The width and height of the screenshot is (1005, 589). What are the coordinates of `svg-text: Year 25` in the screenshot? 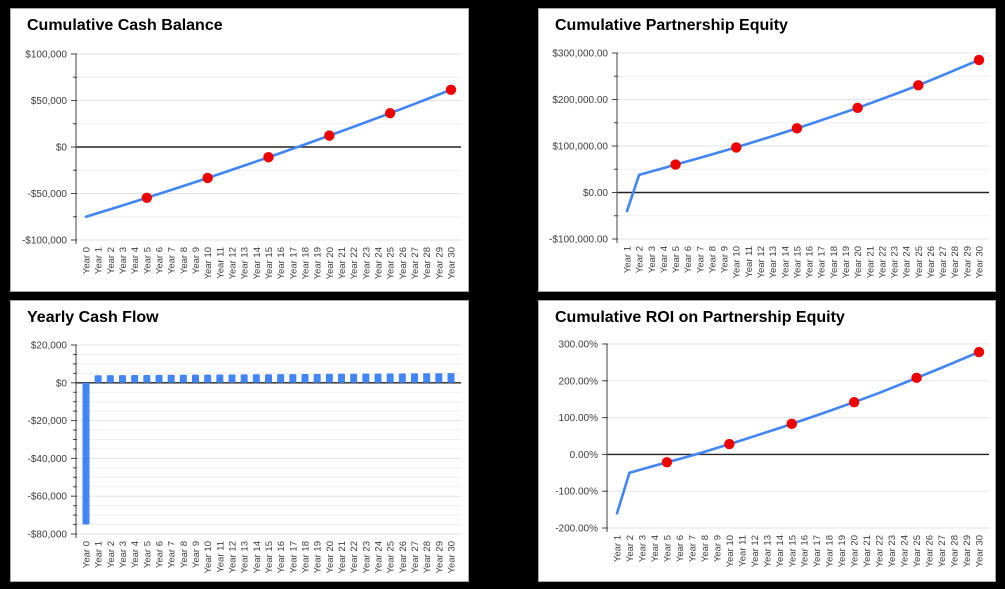 It's located at (917, 551).